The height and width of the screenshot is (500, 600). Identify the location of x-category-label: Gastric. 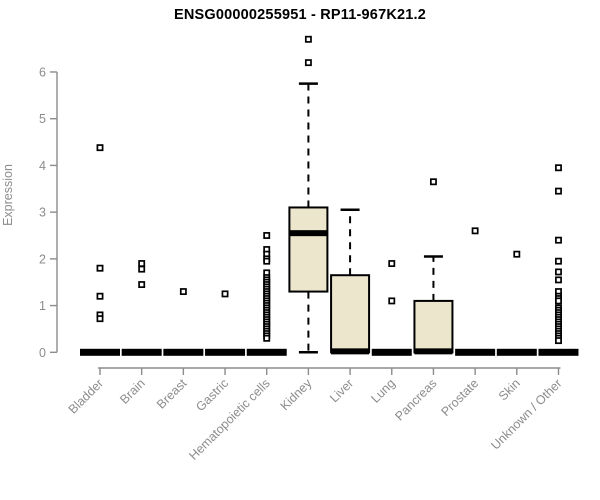
(212, 395).